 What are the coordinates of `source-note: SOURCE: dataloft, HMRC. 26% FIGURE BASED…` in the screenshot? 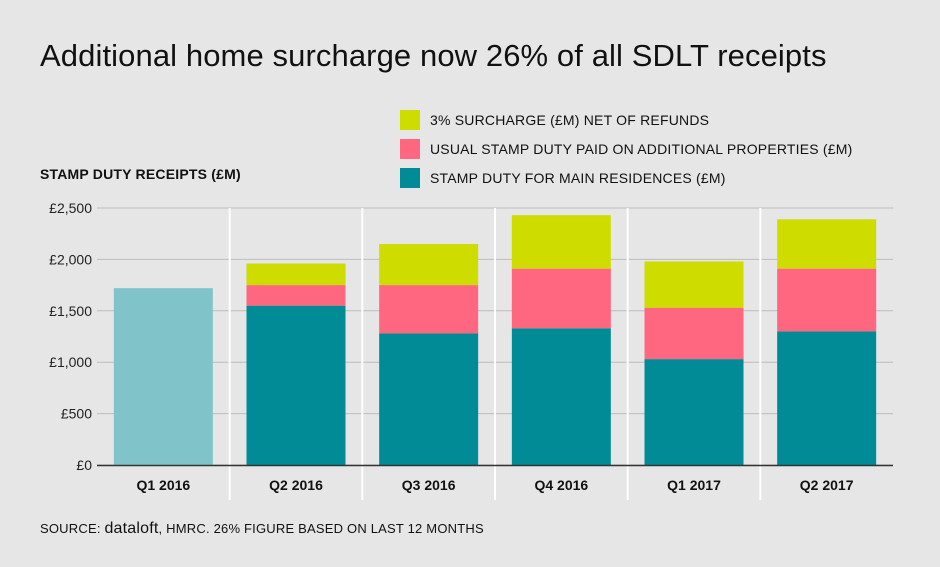 It's located at (262, 529).